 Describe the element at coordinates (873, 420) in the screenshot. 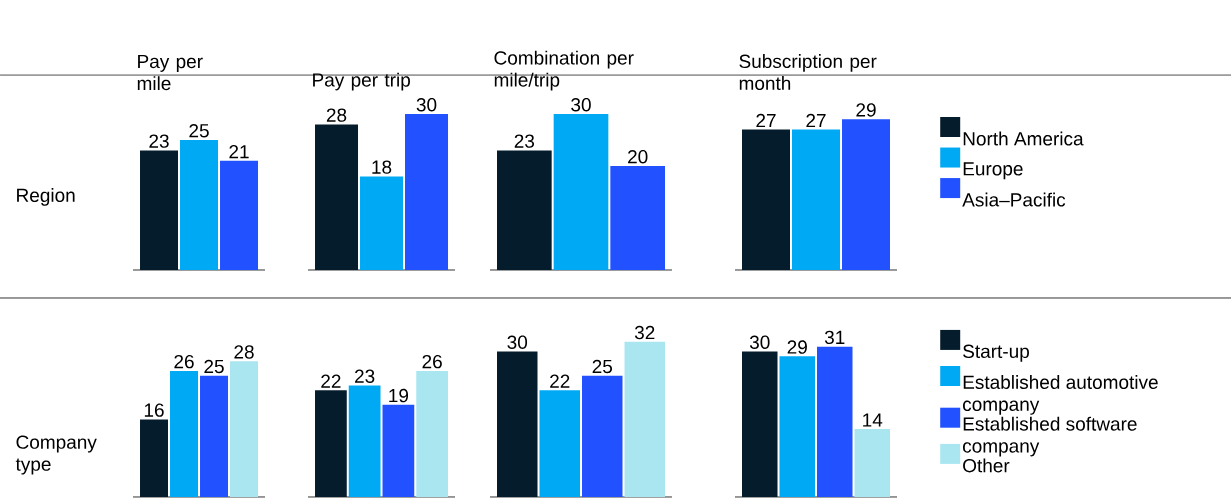

I see `data-label: 14` at that location.